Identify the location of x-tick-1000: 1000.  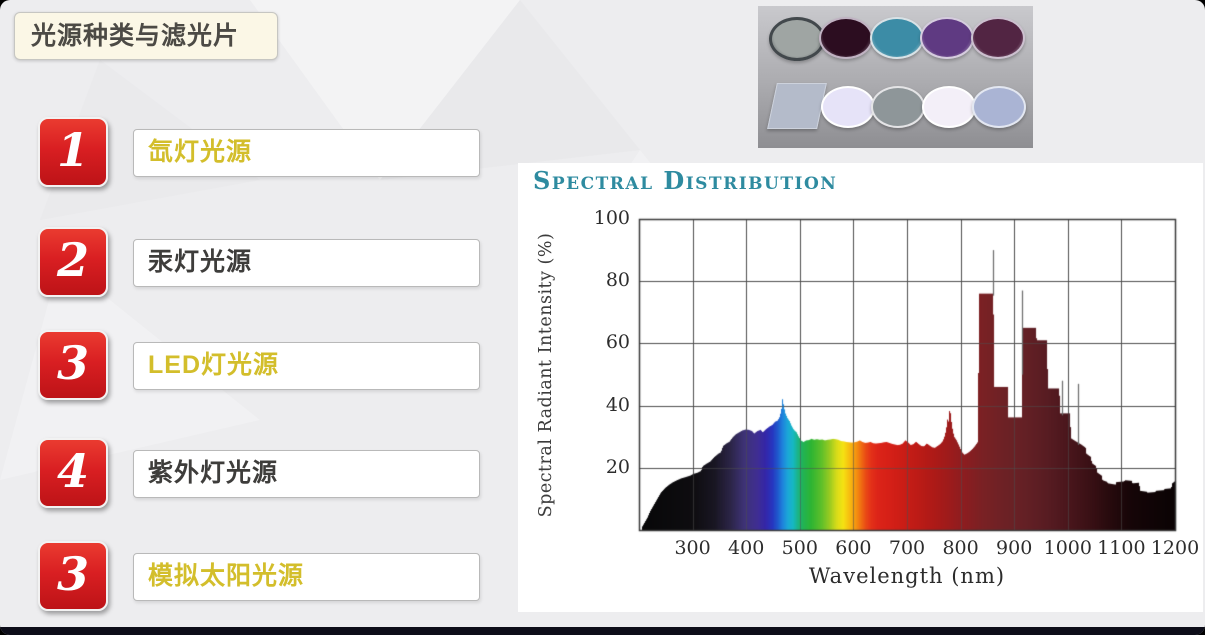
(1067, 548).